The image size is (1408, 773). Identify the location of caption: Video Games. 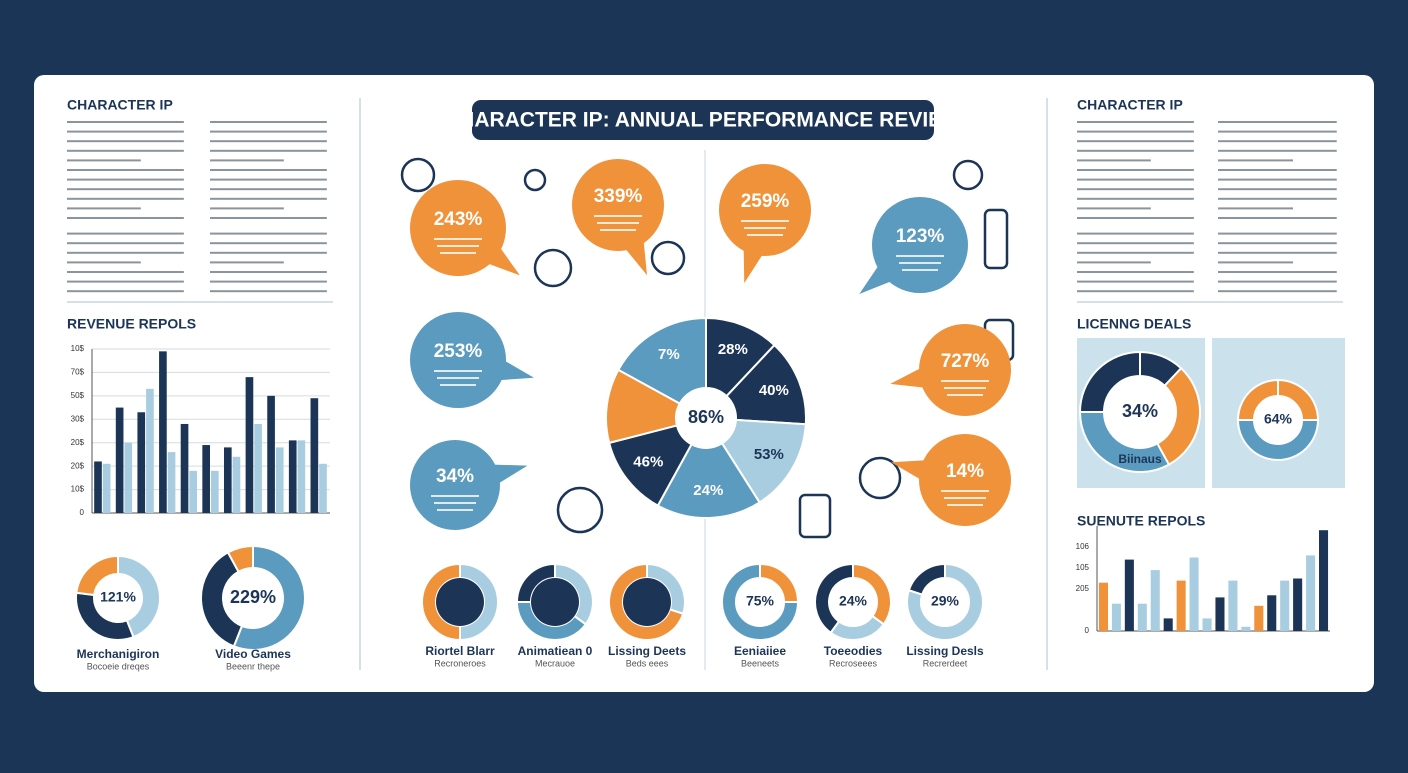
(253, 654).